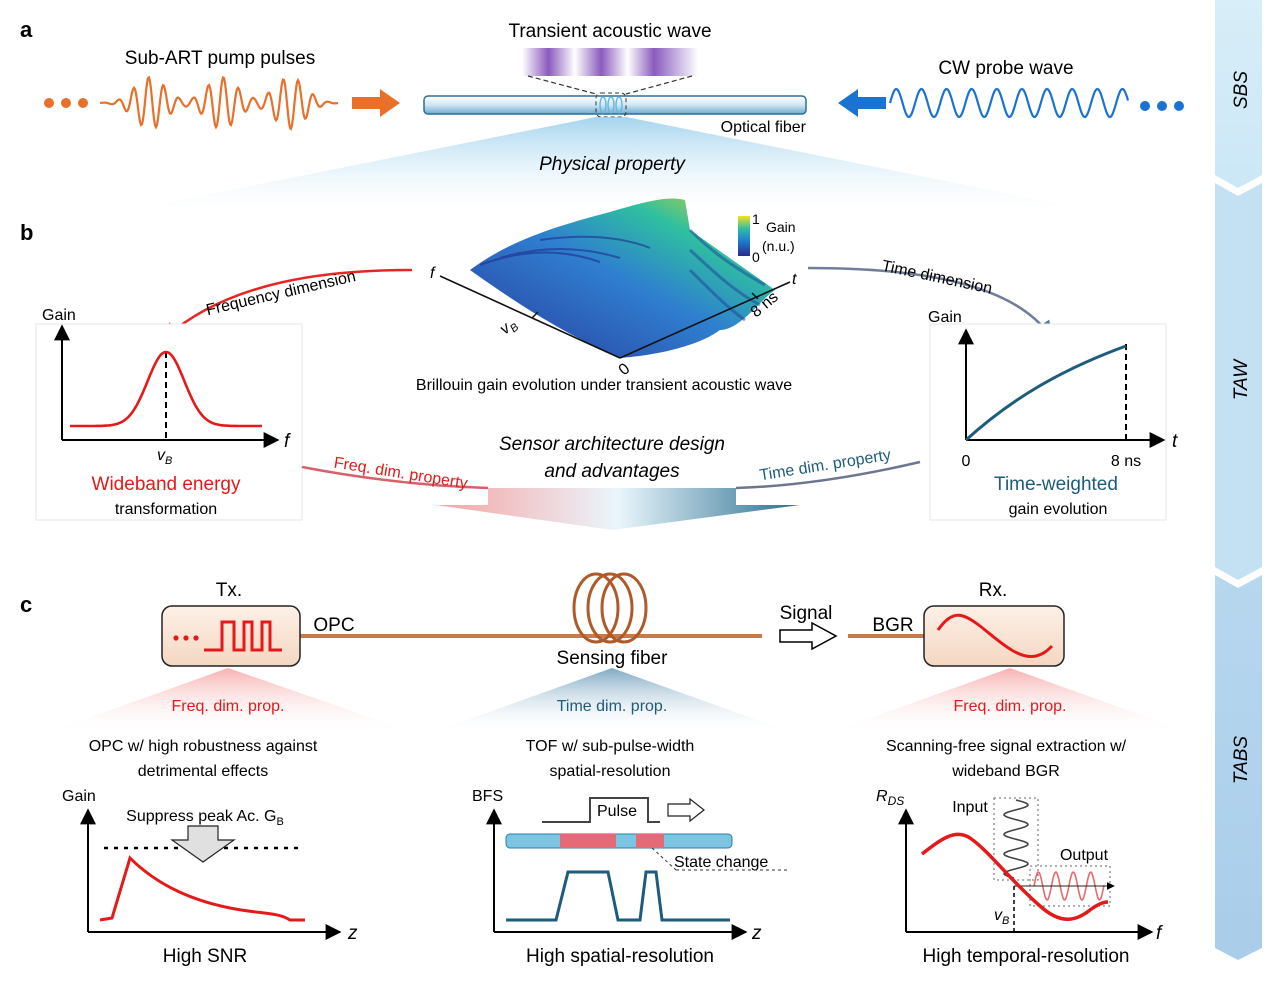 This screenshot has height=983, width=1274. What do you see at coordinates (612, 471) in the screenshot?
I see `architecture-label-2: and advantages` at bounding box center [612, 471].